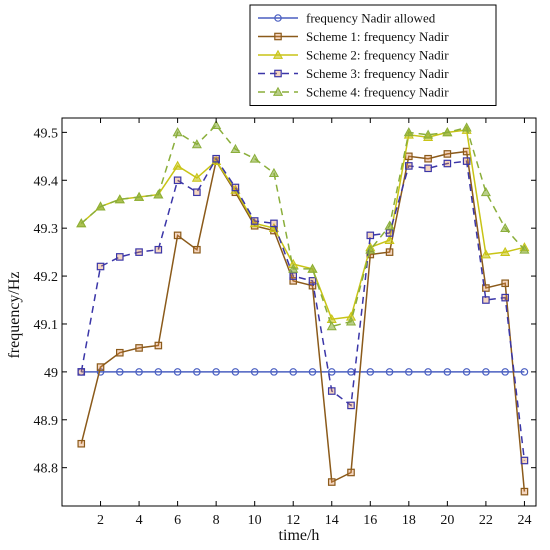 The height and width of the screenshot is (550, 550). Describe the element at coordinates (46, 277) in the screenshot. I see `y-tick-label: 49.2` at that location.